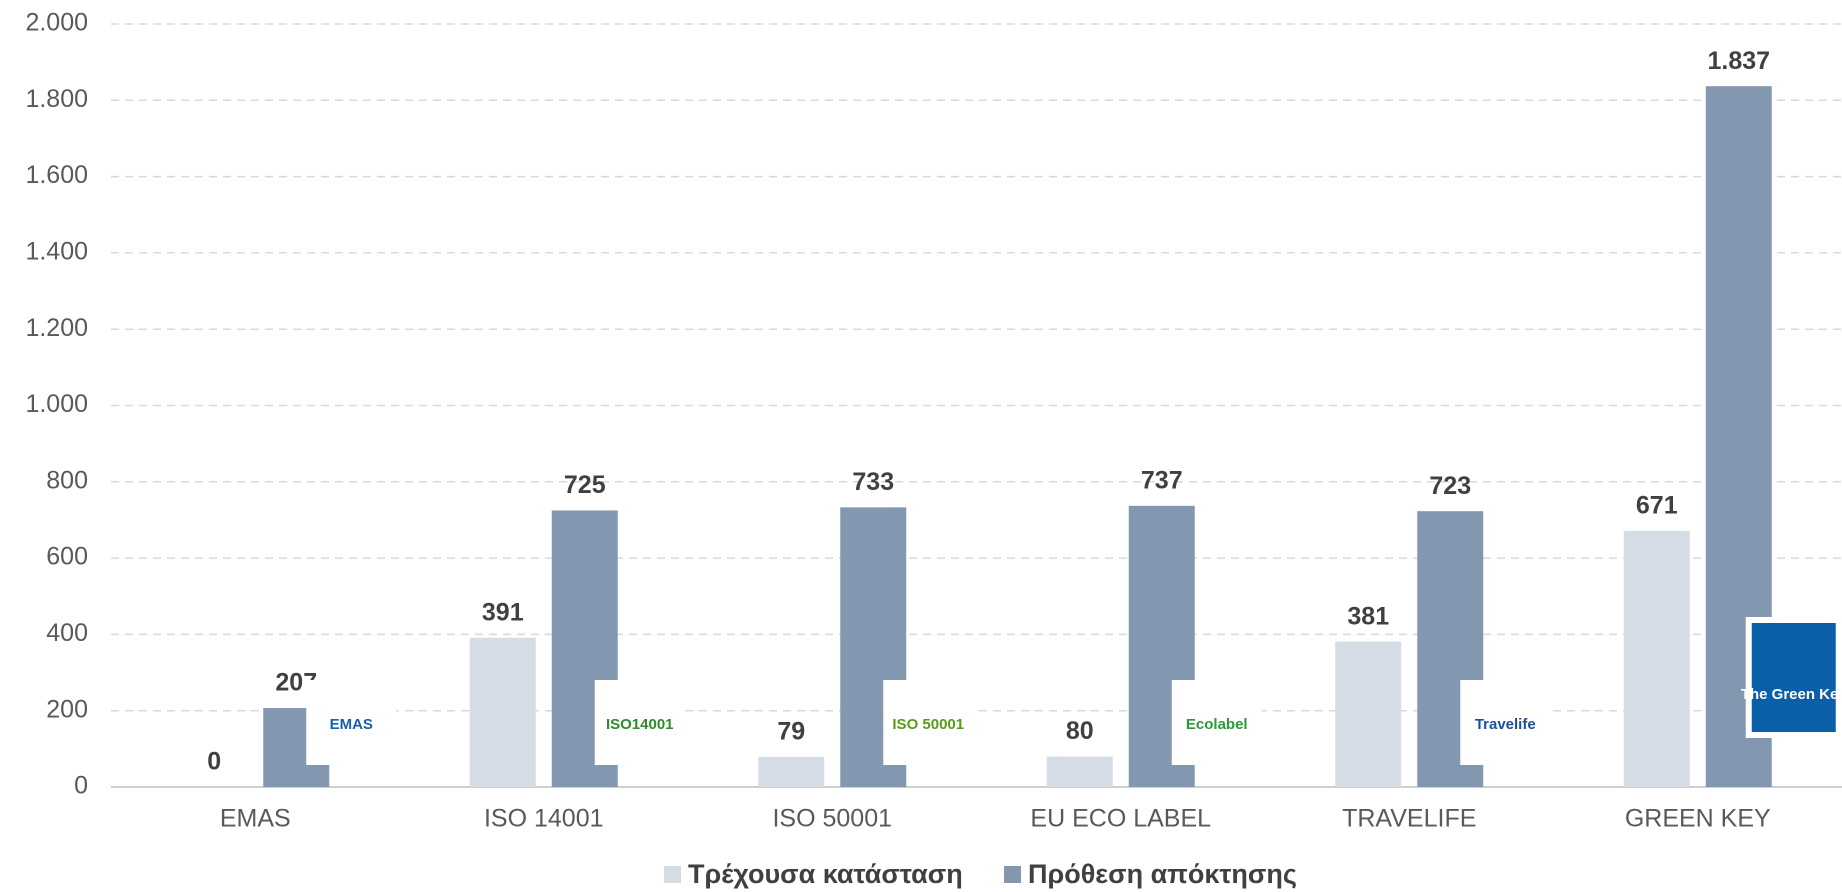  I want to click on data-label: 0, so click(214, 762).